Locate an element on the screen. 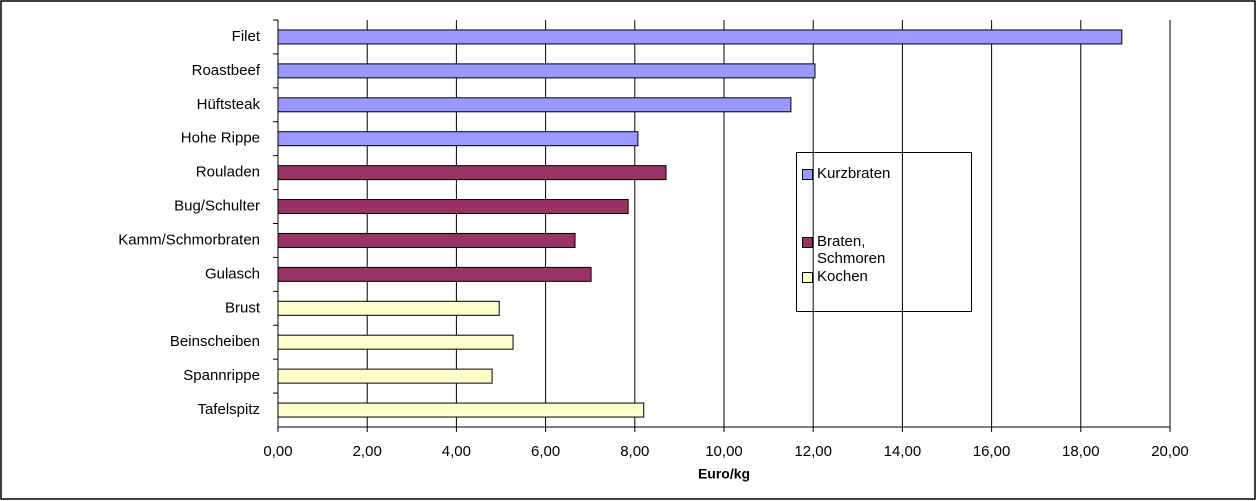  x-tick-label: 4,00 is located at coordinates (456, 451).